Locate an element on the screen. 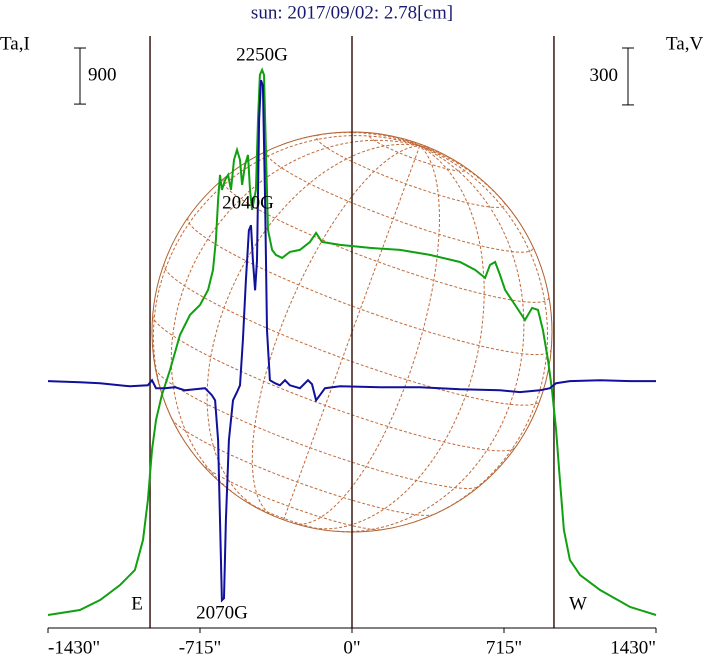 Image resolution: width=708 pixels, height=662 pixels. x-tick-label: 1430" is located at coordinates (633, 647).